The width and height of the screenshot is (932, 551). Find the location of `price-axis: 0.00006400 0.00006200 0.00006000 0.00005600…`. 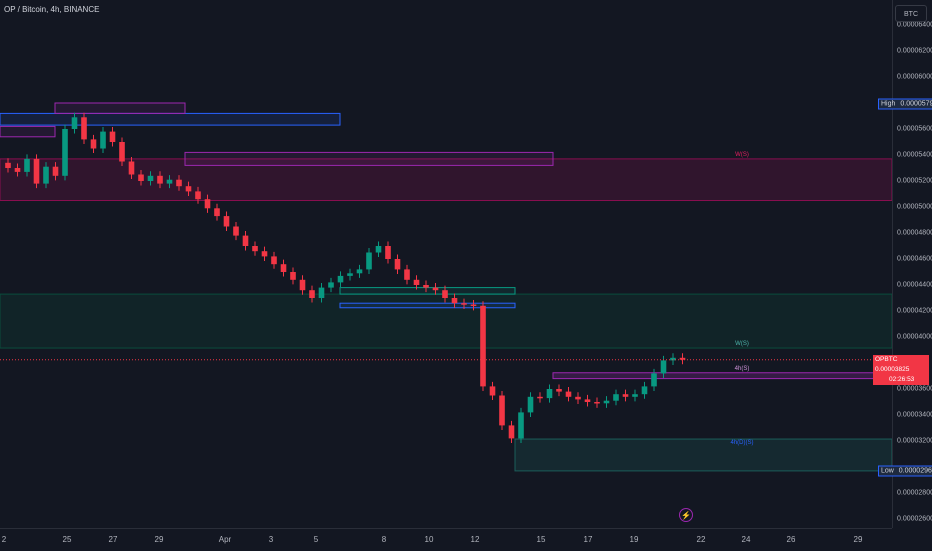

price-axis: 0.00006400 0.00006200 0.00006000 0.00005600… is located at coordinates (912, 264).